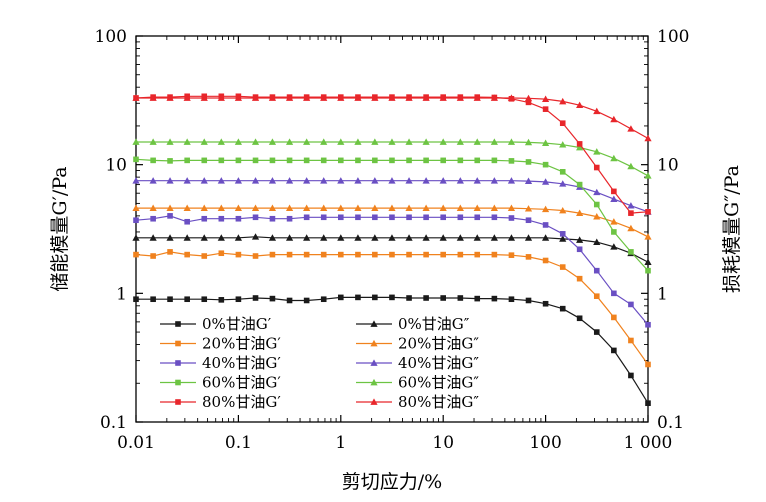  Describe the element at coordinates (434, 324) in the screenshot. I see `legend-label: 0%甘油G″` at that location.